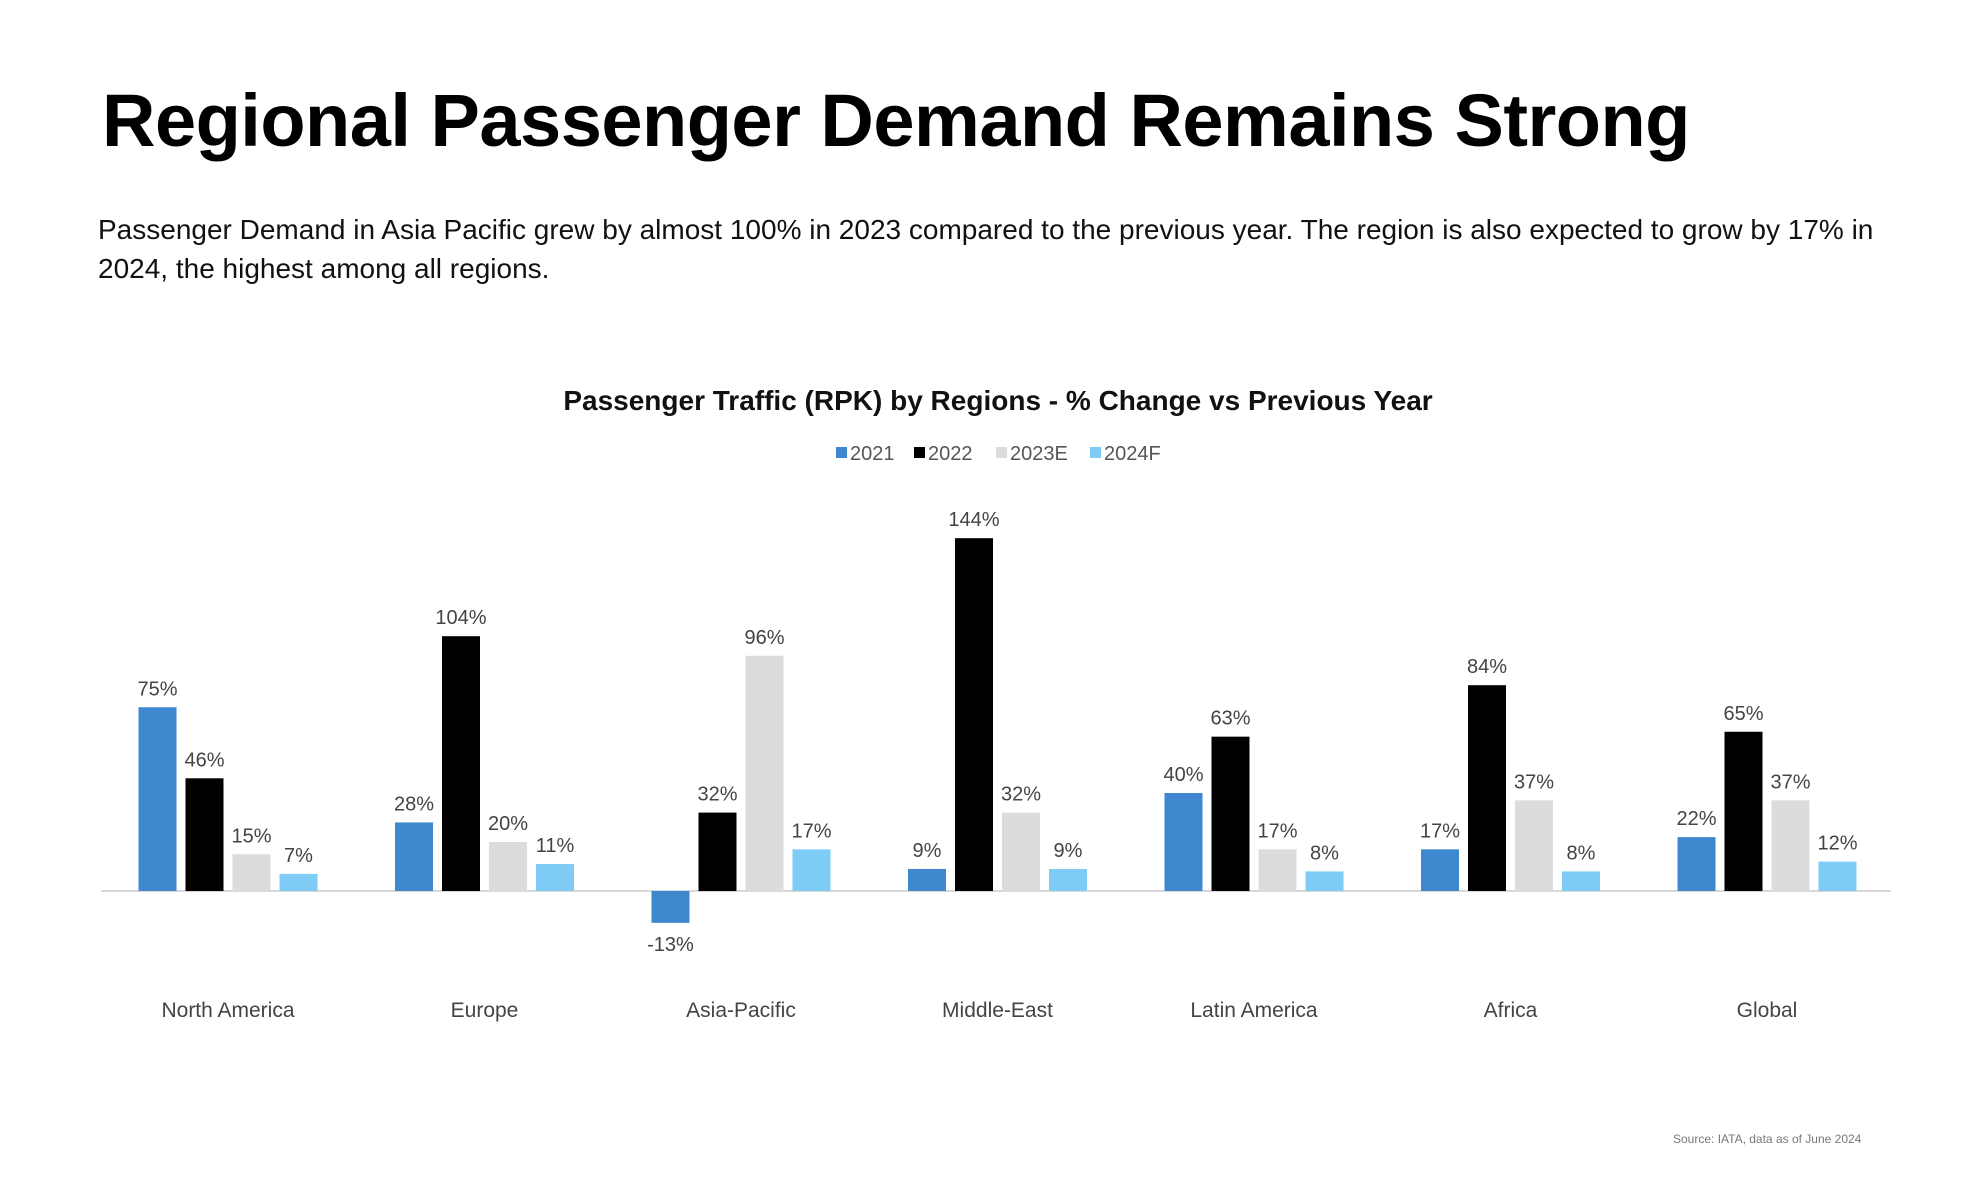  What do you see at coordinates (1767, 1010) in the screenshot?
I see `category-label: Global` at bounding box center [1767, 1010].